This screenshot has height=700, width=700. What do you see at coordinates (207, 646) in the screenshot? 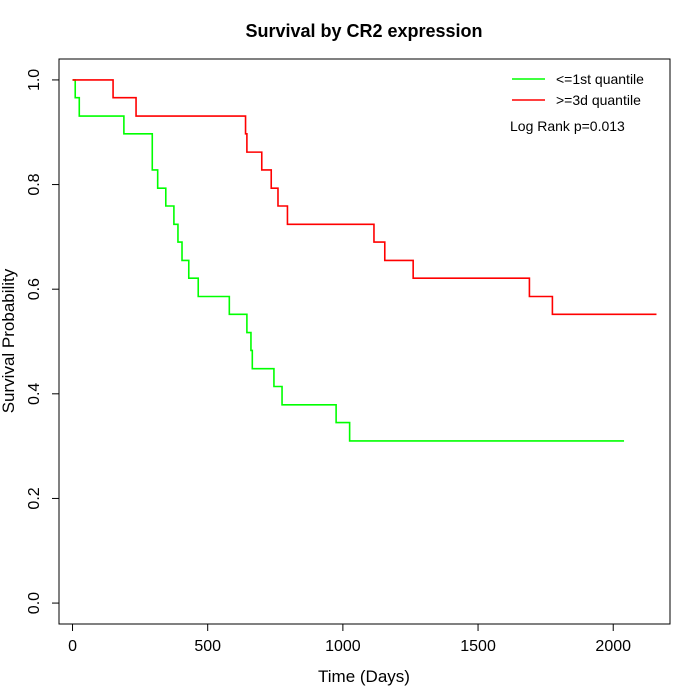
I see `x-tick-label: 500` at bounding box center [207, 646].